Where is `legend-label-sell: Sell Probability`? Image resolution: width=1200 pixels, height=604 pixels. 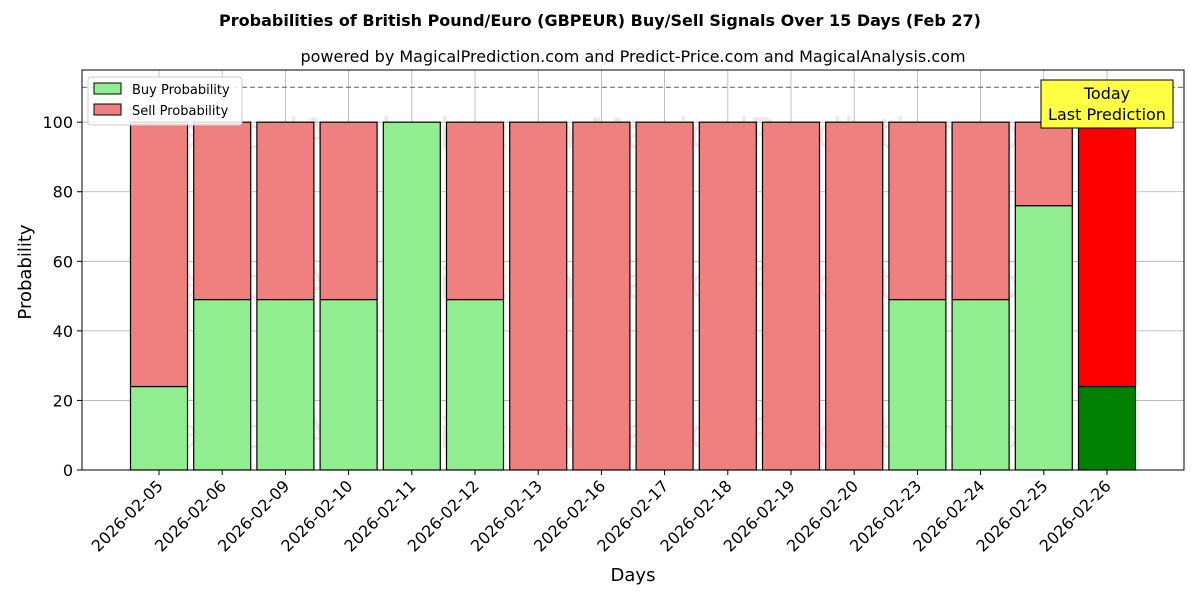
legend-label-sell: Sell Probability is located at coordinates (180, 111).